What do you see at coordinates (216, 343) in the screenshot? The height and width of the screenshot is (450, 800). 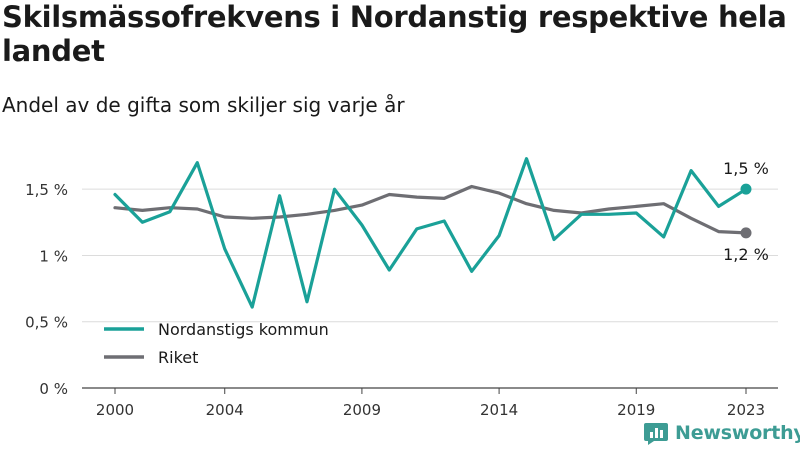 I see `legend: Nordanstigs kommun Riket` at bounding box center [216, 343].